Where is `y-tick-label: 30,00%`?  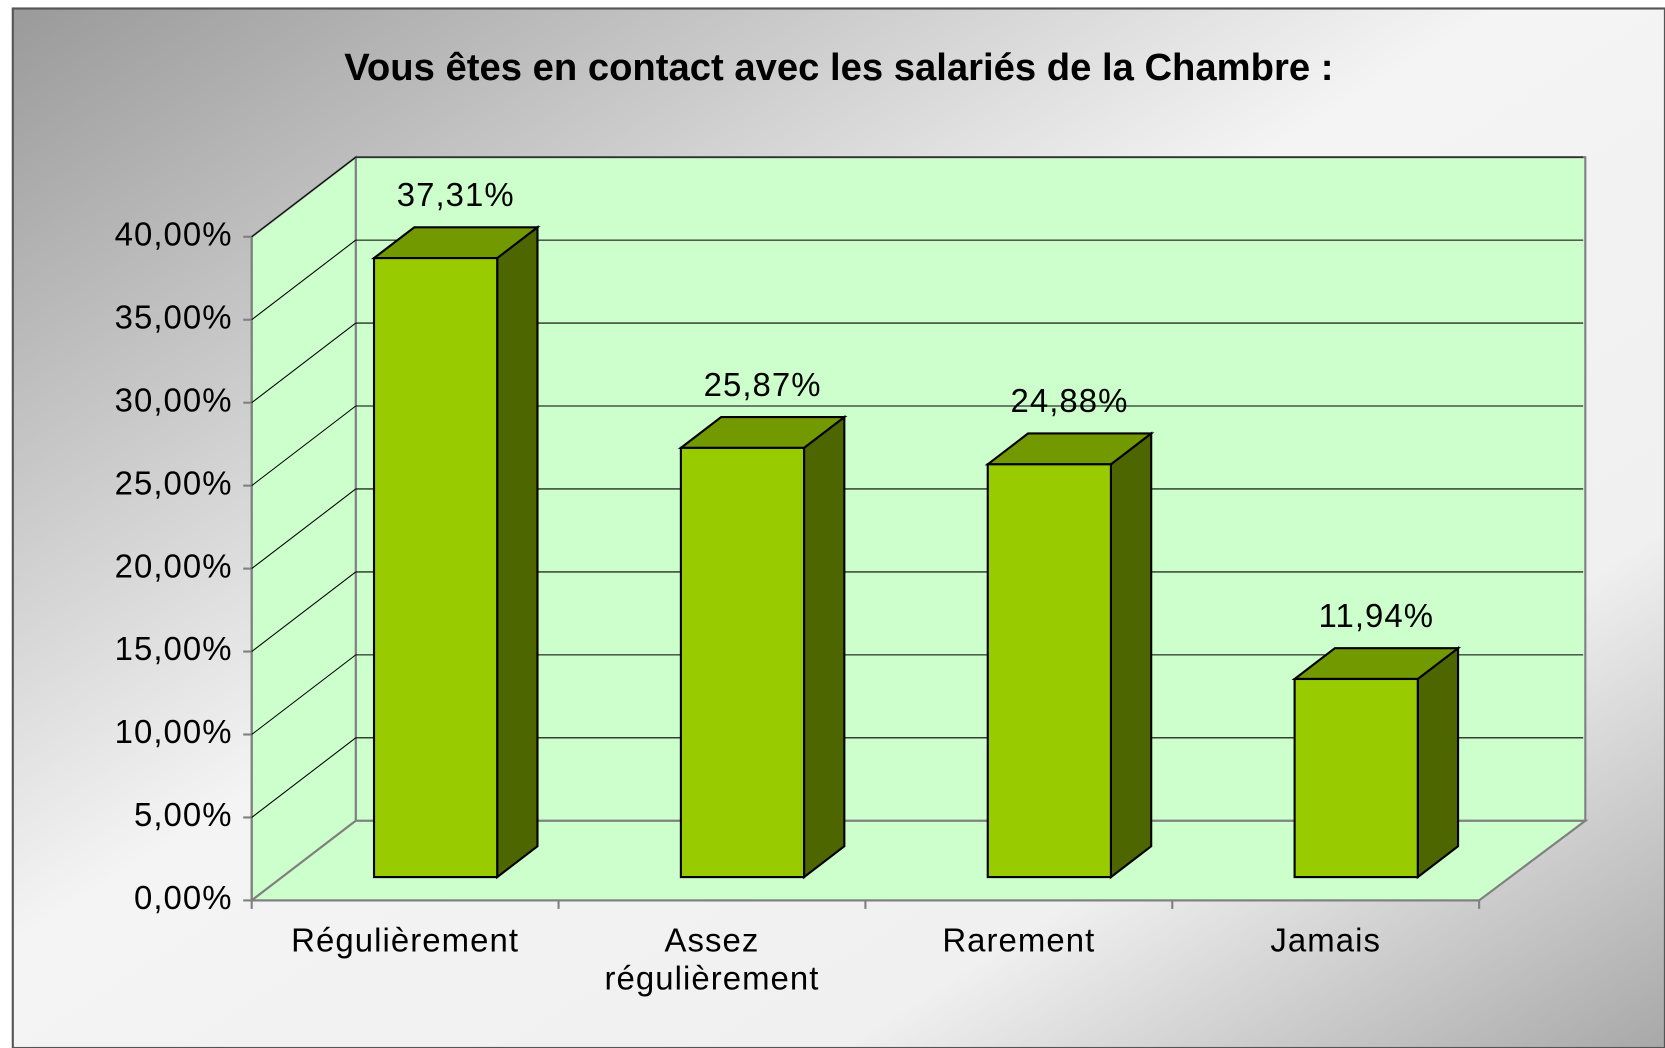 y-tick-label: 30,00% is located at coordinates (174, 399).